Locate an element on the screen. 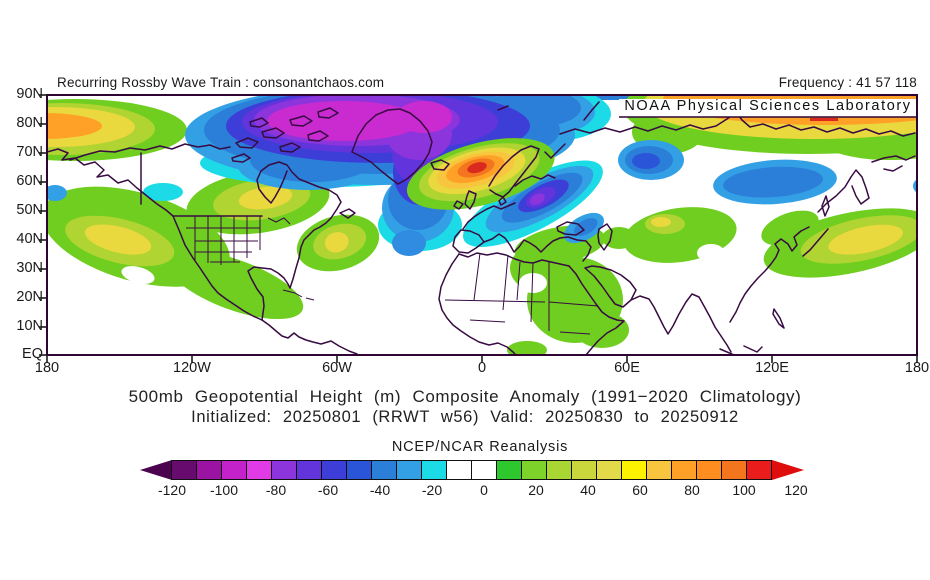 The width and height of the screenshot is (930, 580). colorbar-tick: 100 is located at coordinates (744, 490).